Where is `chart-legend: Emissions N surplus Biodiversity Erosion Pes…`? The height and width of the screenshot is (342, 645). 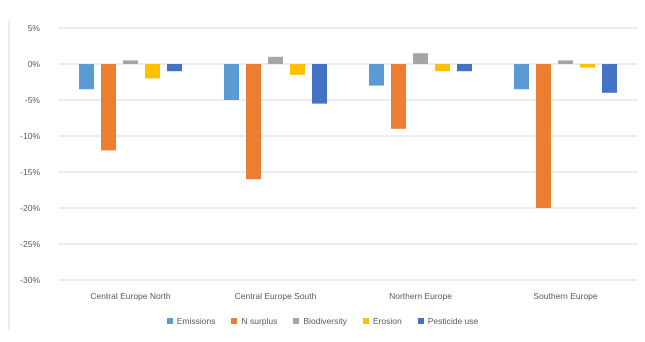
chart-legend: Emissions N surplus Biodiversity Erosion Pes… is located at coordinates (322, 321).